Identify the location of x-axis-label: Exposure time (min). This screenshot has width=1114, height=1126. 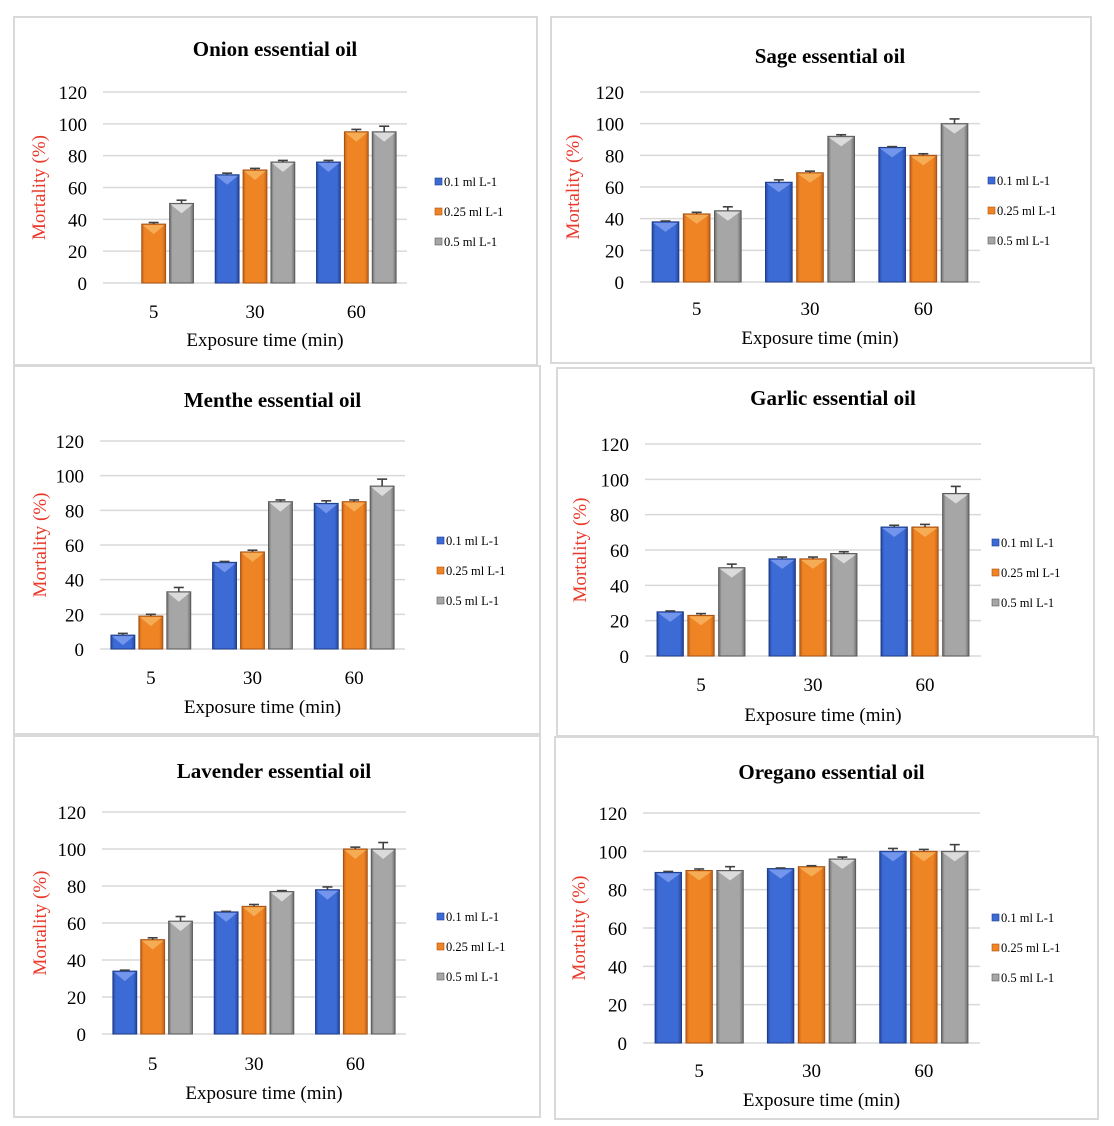
(819, 338).